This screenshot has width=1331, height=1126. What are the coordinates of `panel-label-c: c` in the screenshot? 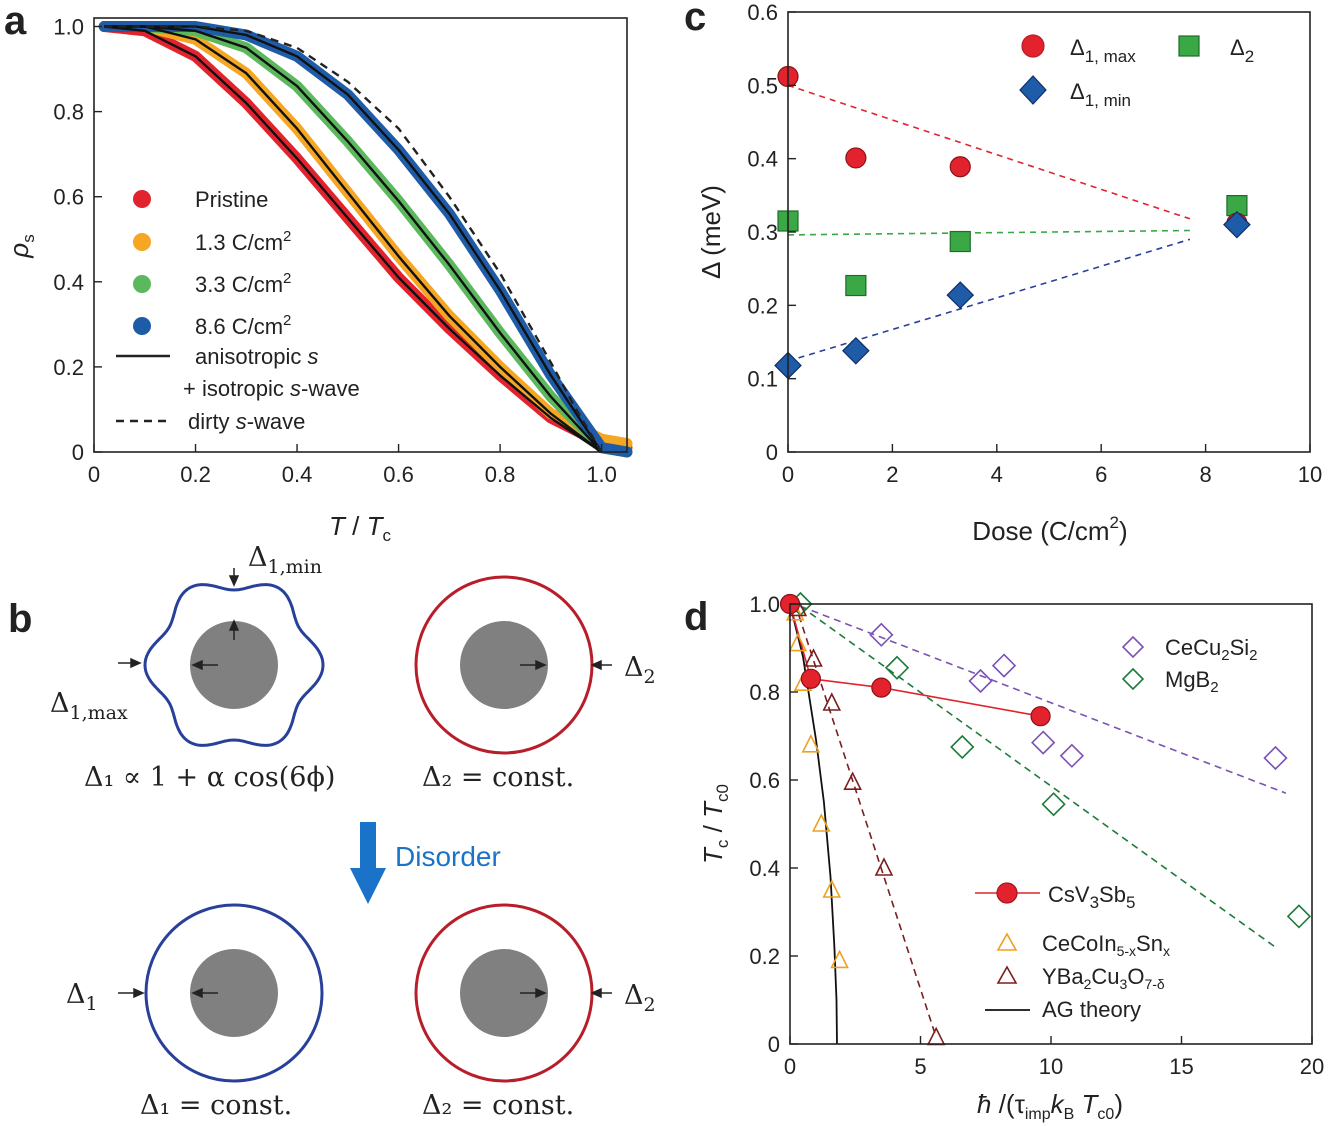 It's located at (695, 19).